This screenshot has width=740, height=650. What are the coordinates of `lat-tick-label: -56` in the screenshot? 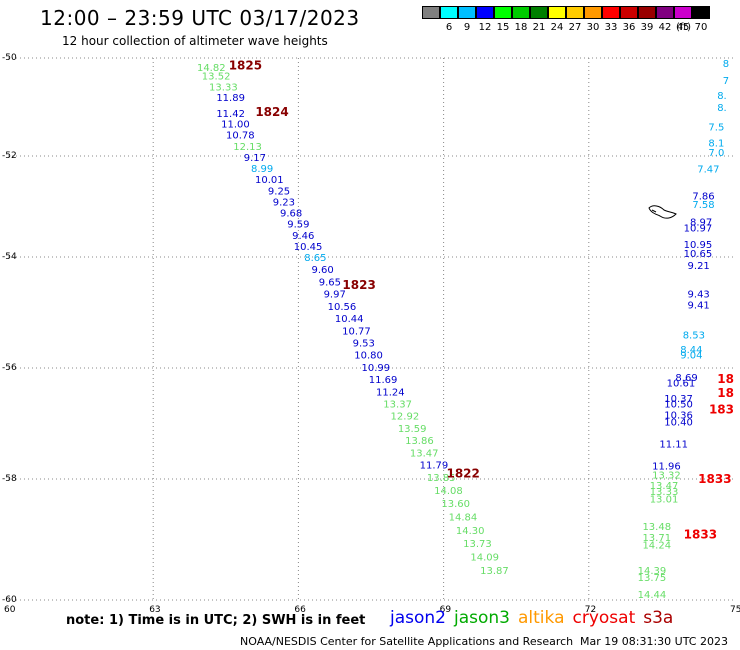 It's located at (9, 368).